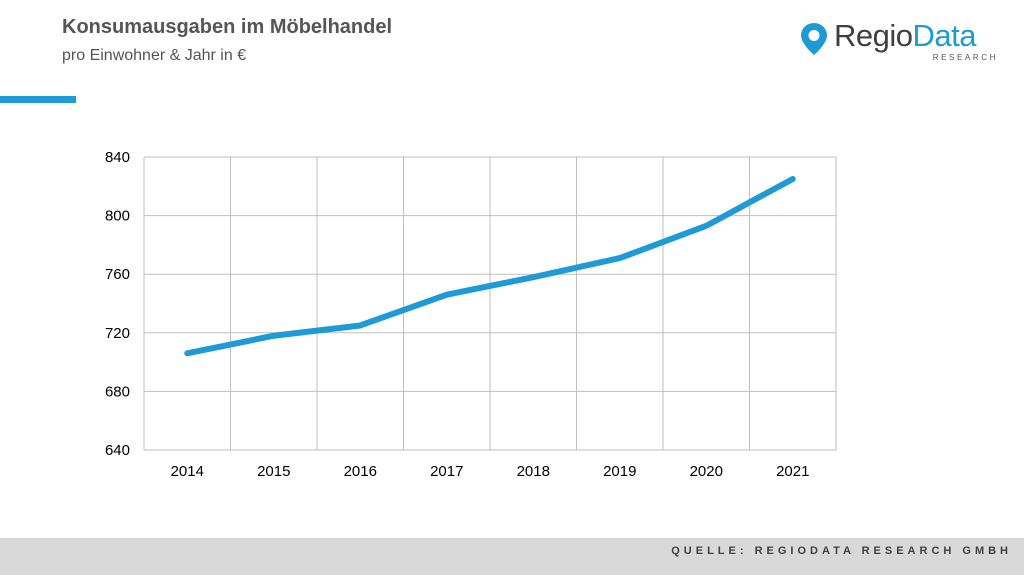  I want to click on regiodata-logo: RegioData RESEARCH, so click(902, 43).